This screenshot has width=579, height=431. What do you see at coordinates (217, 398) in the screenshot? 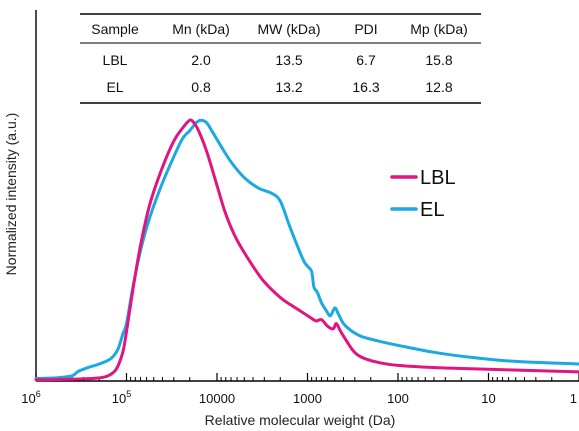
I see `x-tick-label: 10000` at bounding box center [217, 398].